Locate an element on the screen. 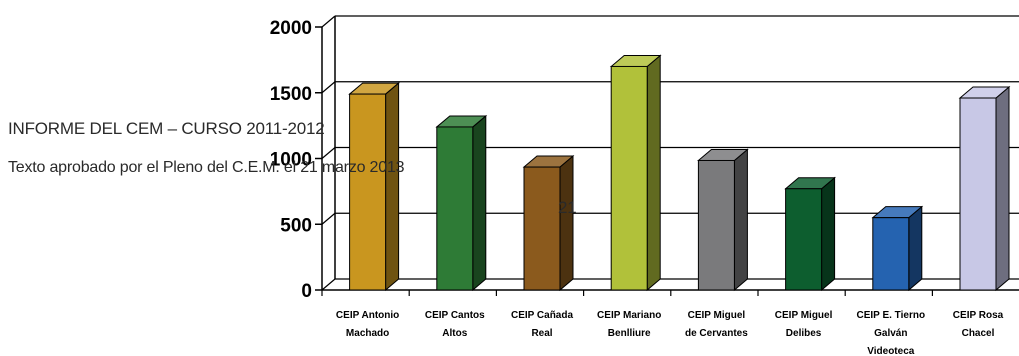 The height and width of the screenshot is (356, 1019). y-tick-label: 1000 is located at coordinates (291, 160).